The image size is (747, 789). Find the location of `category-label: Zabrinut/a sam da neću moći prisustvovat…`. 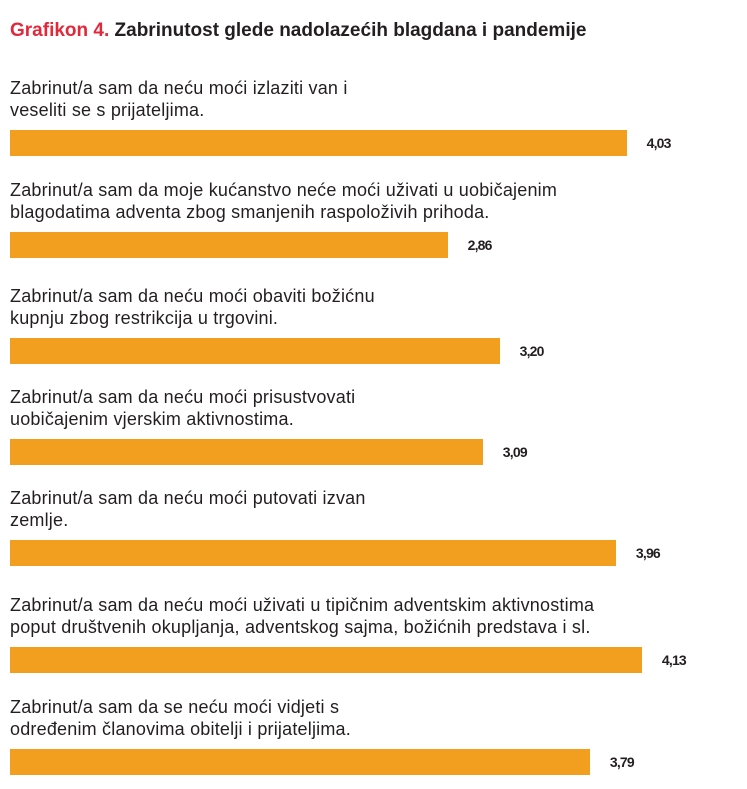

category-label: Zabrinut/a sam da neću moći prisustvovat… is located at coordinates (183, 408).